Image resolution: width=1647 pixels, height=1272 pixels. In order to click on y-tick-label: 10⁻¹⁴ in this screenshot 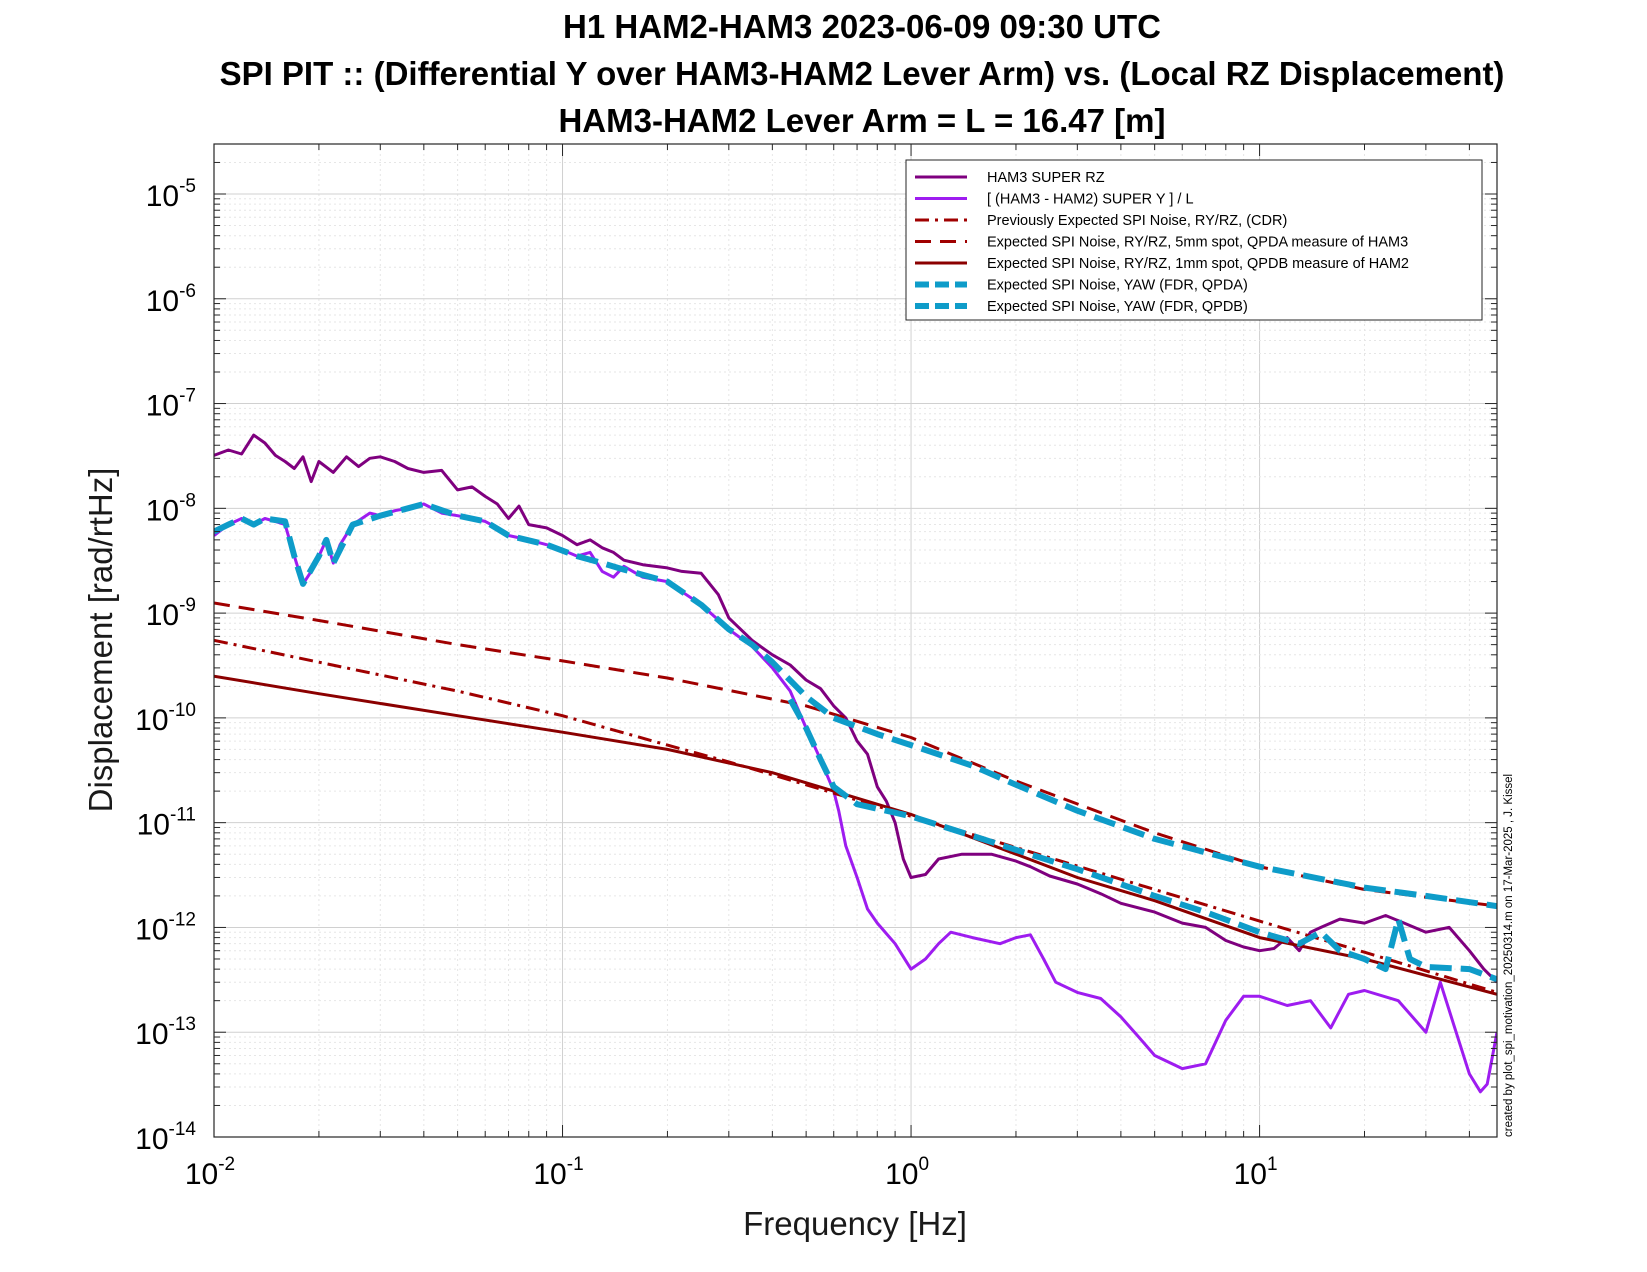, I will do `click(165, 1137)`.